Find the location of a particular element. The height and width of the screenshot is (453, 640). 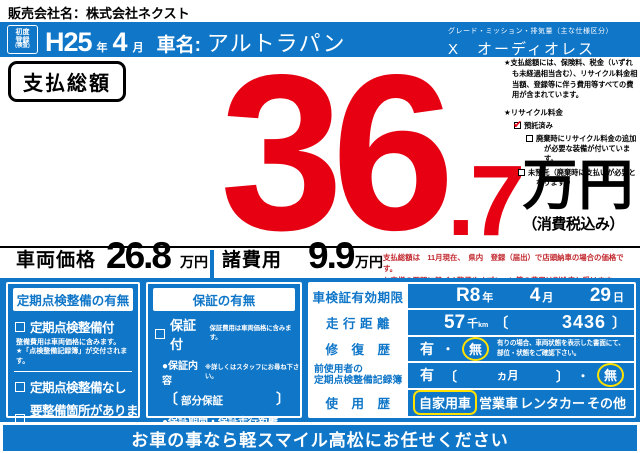

table-row-usage-history: 使 用 歴 自家用車 営業車 レンタカー その他 is located at coordinates (472, 402).